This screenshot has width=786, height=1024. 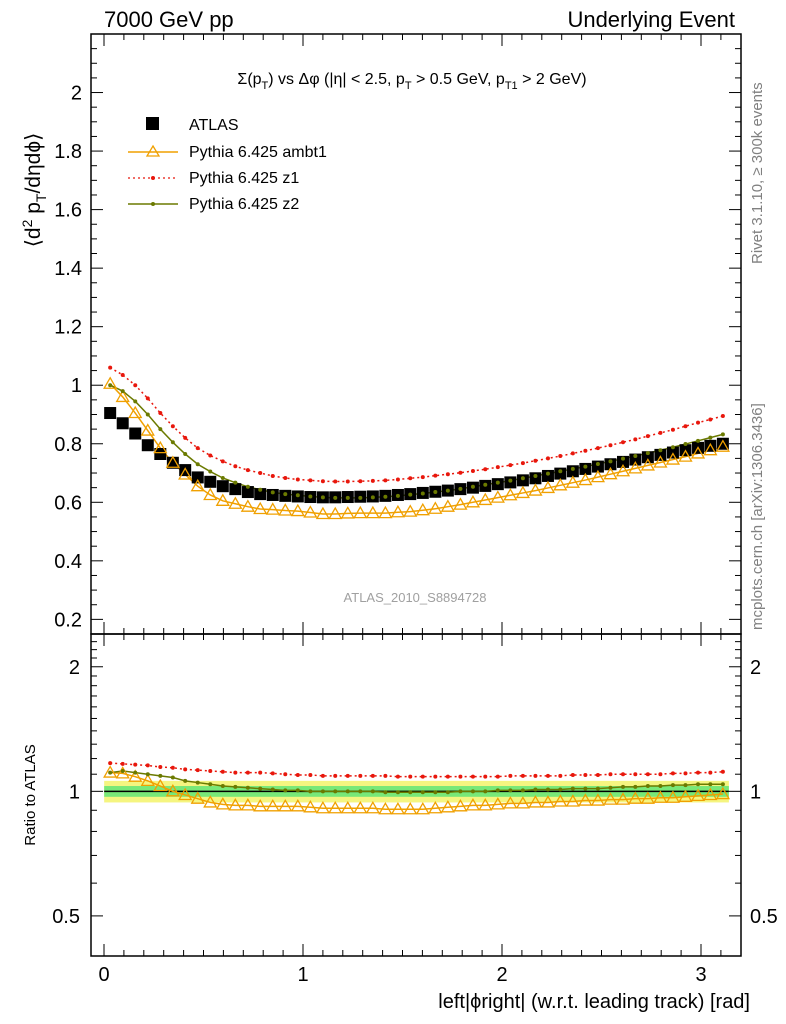 I want to click on x-tick-label: 1, so click(x=302, y=975).